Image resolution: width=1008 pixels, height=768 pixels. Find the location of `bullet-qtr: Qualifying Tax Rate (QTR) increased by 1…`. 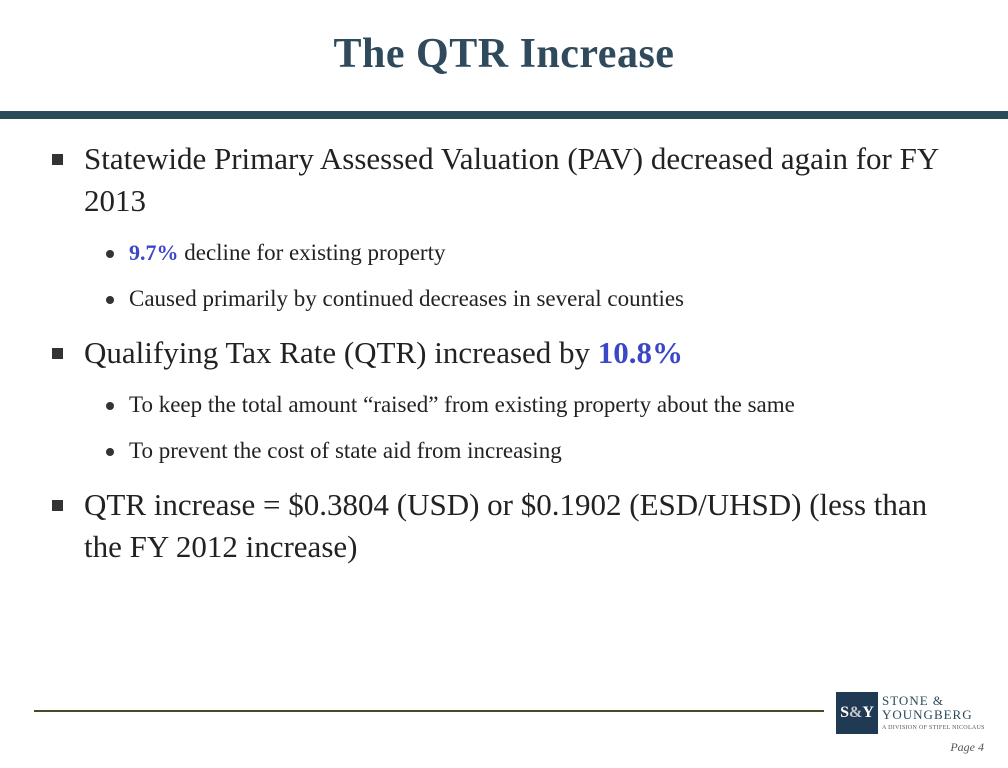

bullet-qtr: Qualifying Tax Rate (QTR) increased by 1… is located at coordinates (510, 353).